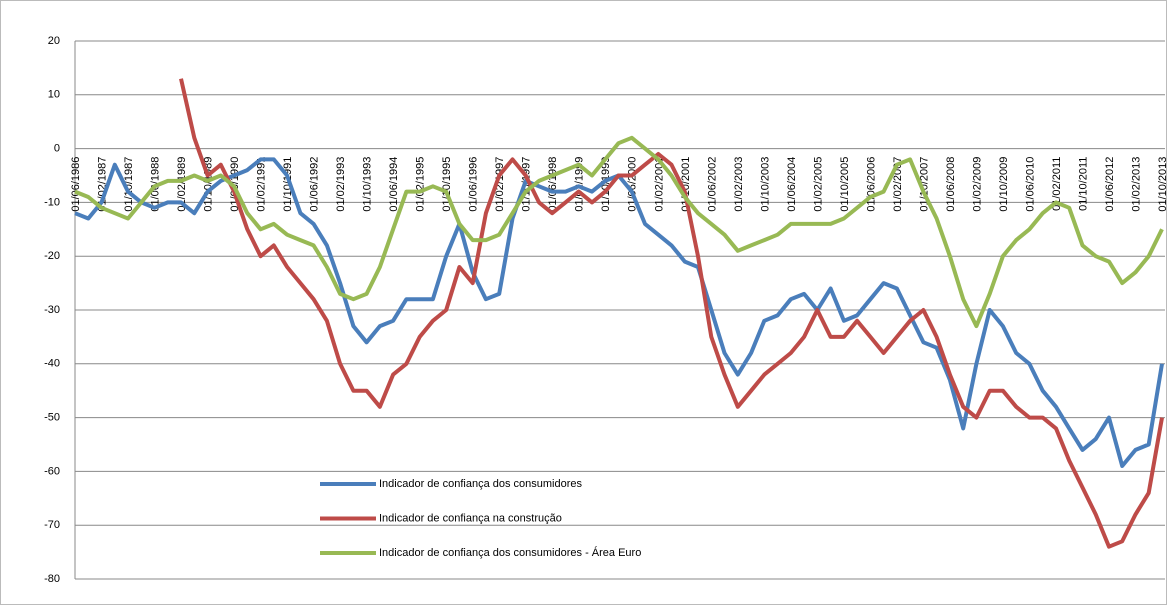 This screenshot has width=1167, height=605. Describe the element at coordinates (712, 184) in the screenshot. I see `x-tick-label: 01/06/2002` at that location.